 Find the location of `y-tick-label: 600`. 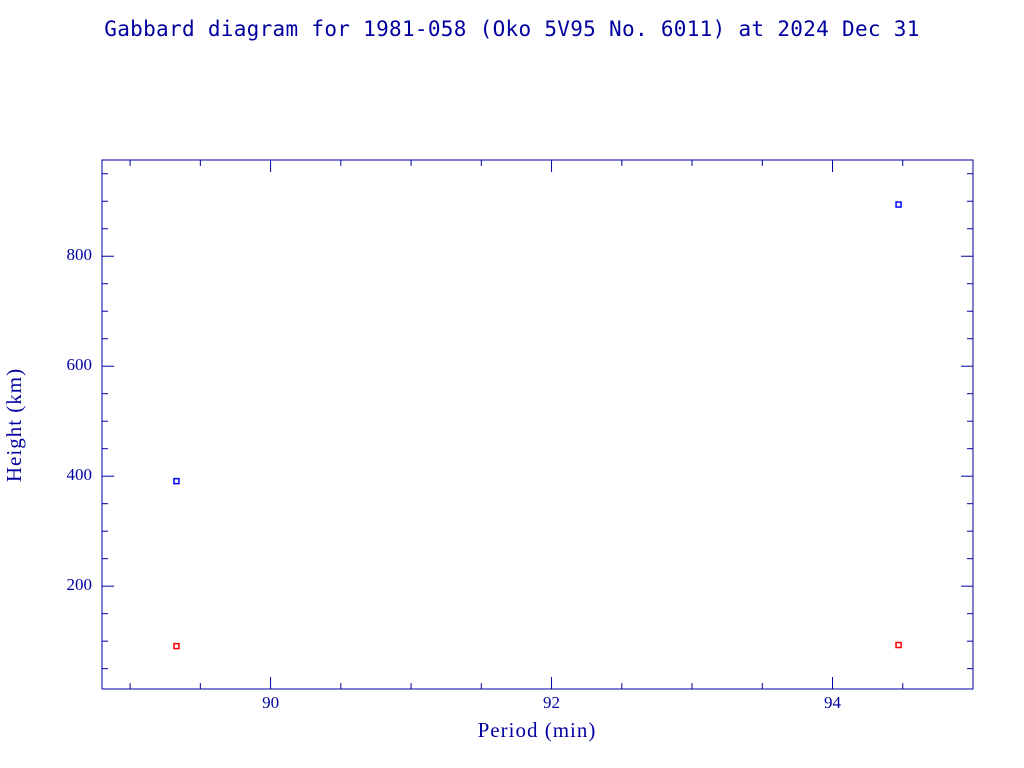

y-tick-label: 600 is located at coordinates (80, 364).